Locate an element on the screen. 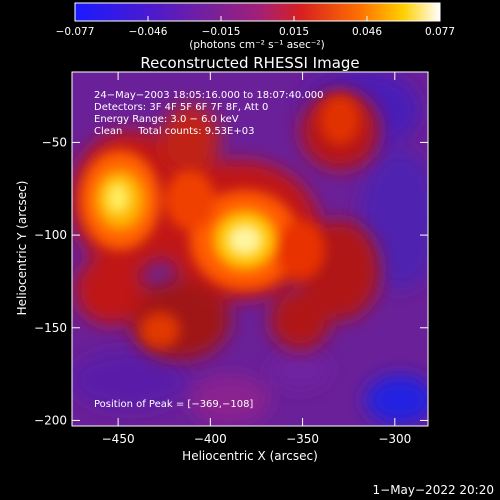 This screenshot has width=500, height=500. y-tick-label: −100 is located at coordinates (50, 235).